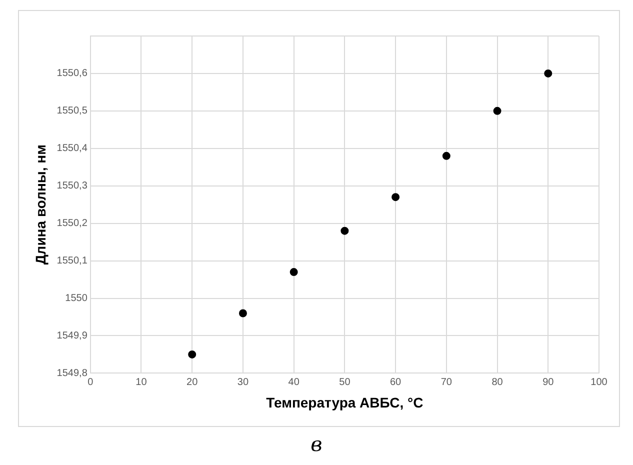 Image resolution: width=633 pixels, height=465 pixels. Describe the element at coordinates (396, 382) in the screenshot. I see `x-tick-label: 60` at that location.